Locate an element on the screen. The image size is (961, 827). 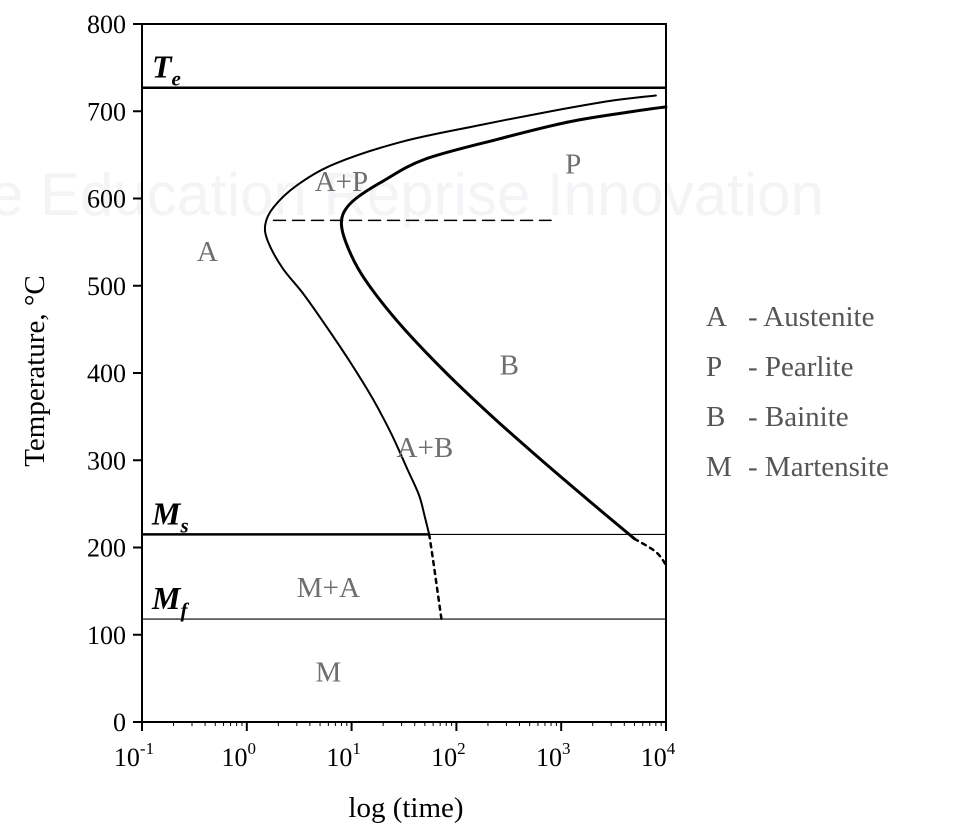
x-tick-exponent: 1 is located at coordinates (356, 748).